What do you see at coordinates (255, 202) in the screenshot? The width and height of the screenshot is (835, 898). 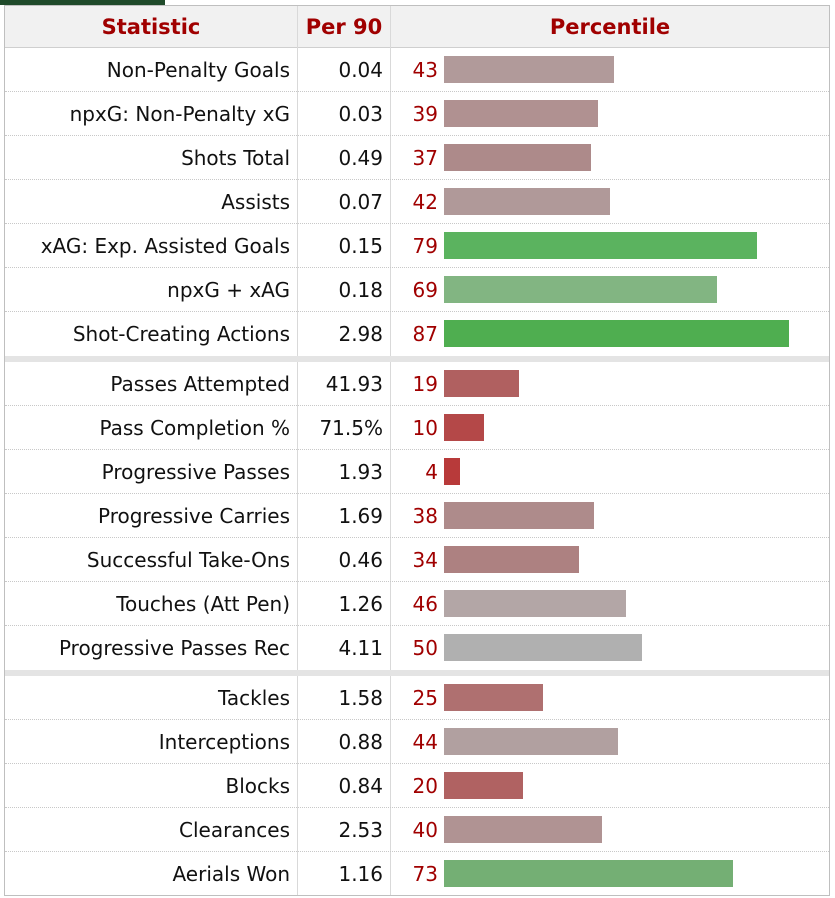 I see `statistic-cell: Assists` at bounding box center [255, 202].